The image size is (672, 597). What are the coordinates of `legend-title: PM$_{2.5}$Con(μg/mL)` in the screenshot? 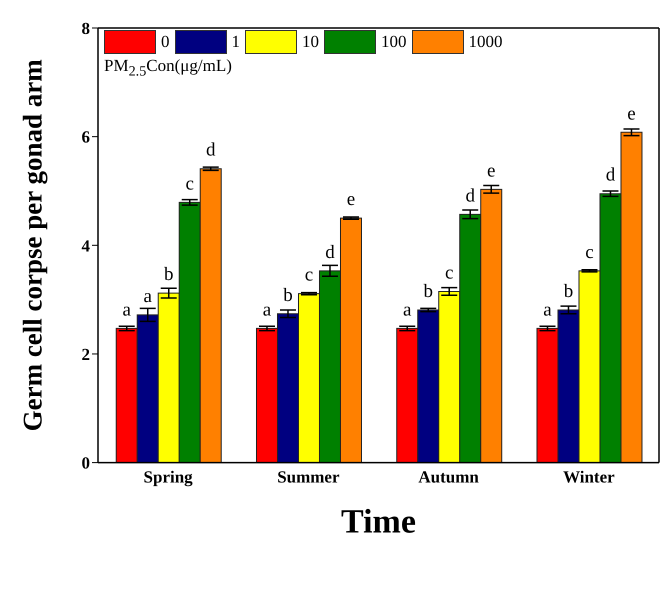 It's located at (168, 68).